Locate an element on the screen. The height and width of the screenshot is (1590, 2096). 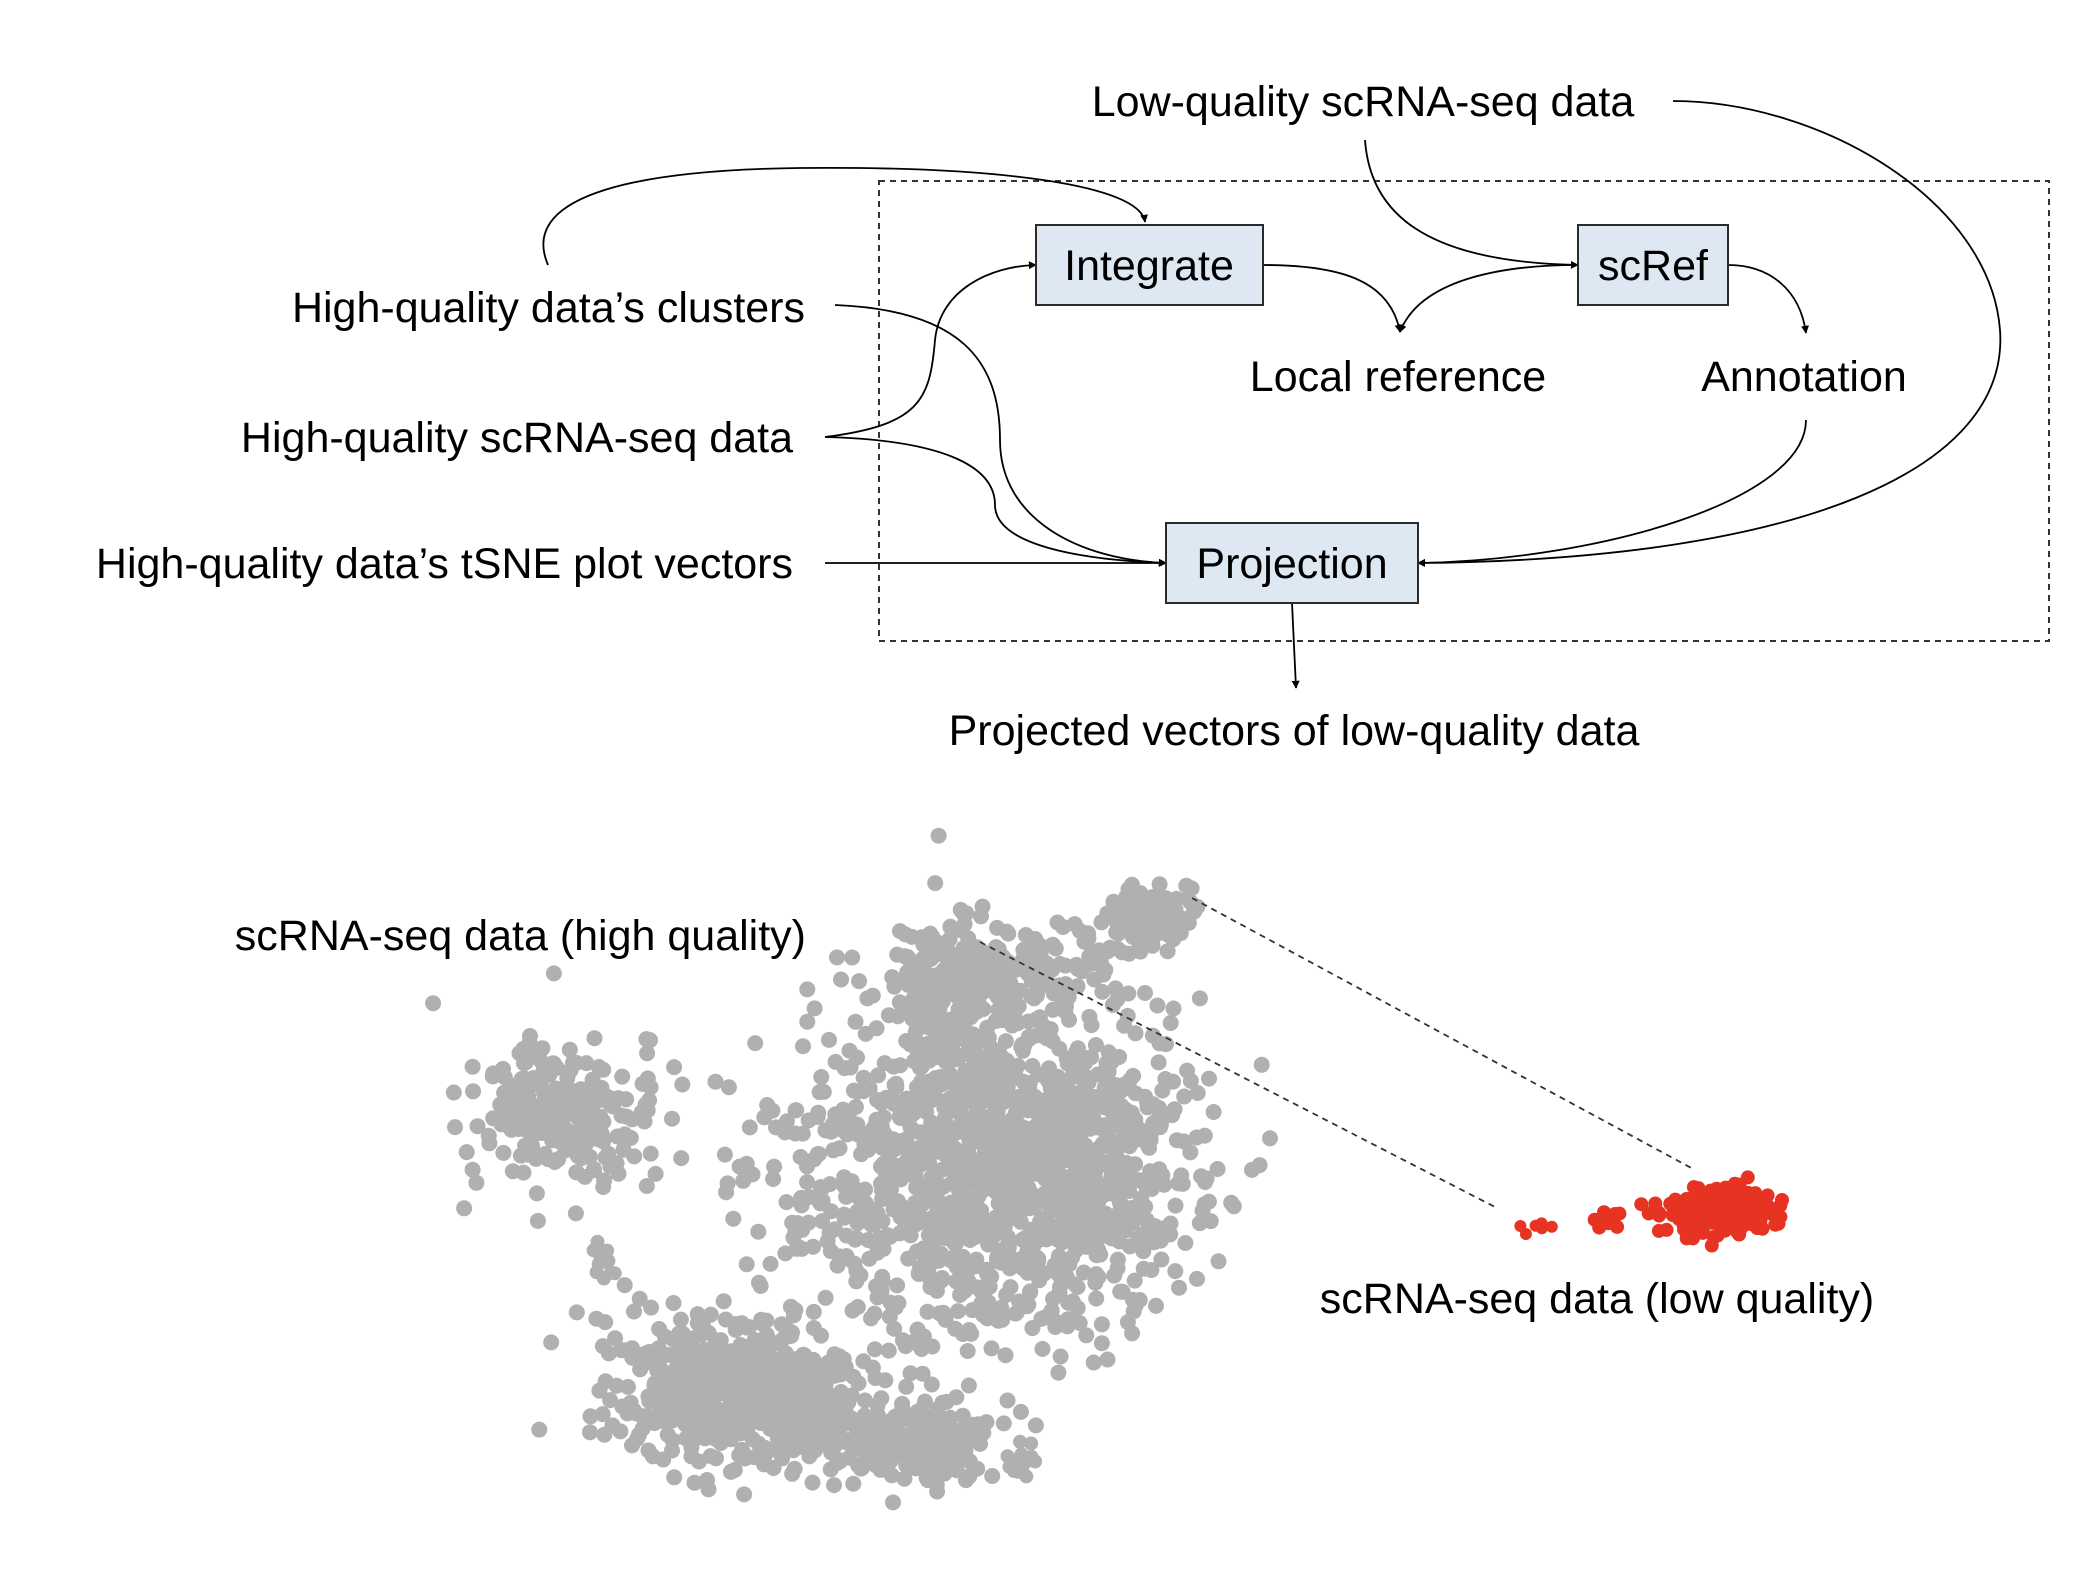
edge-scref-to-annotation is located at coordinates (1768, 299).